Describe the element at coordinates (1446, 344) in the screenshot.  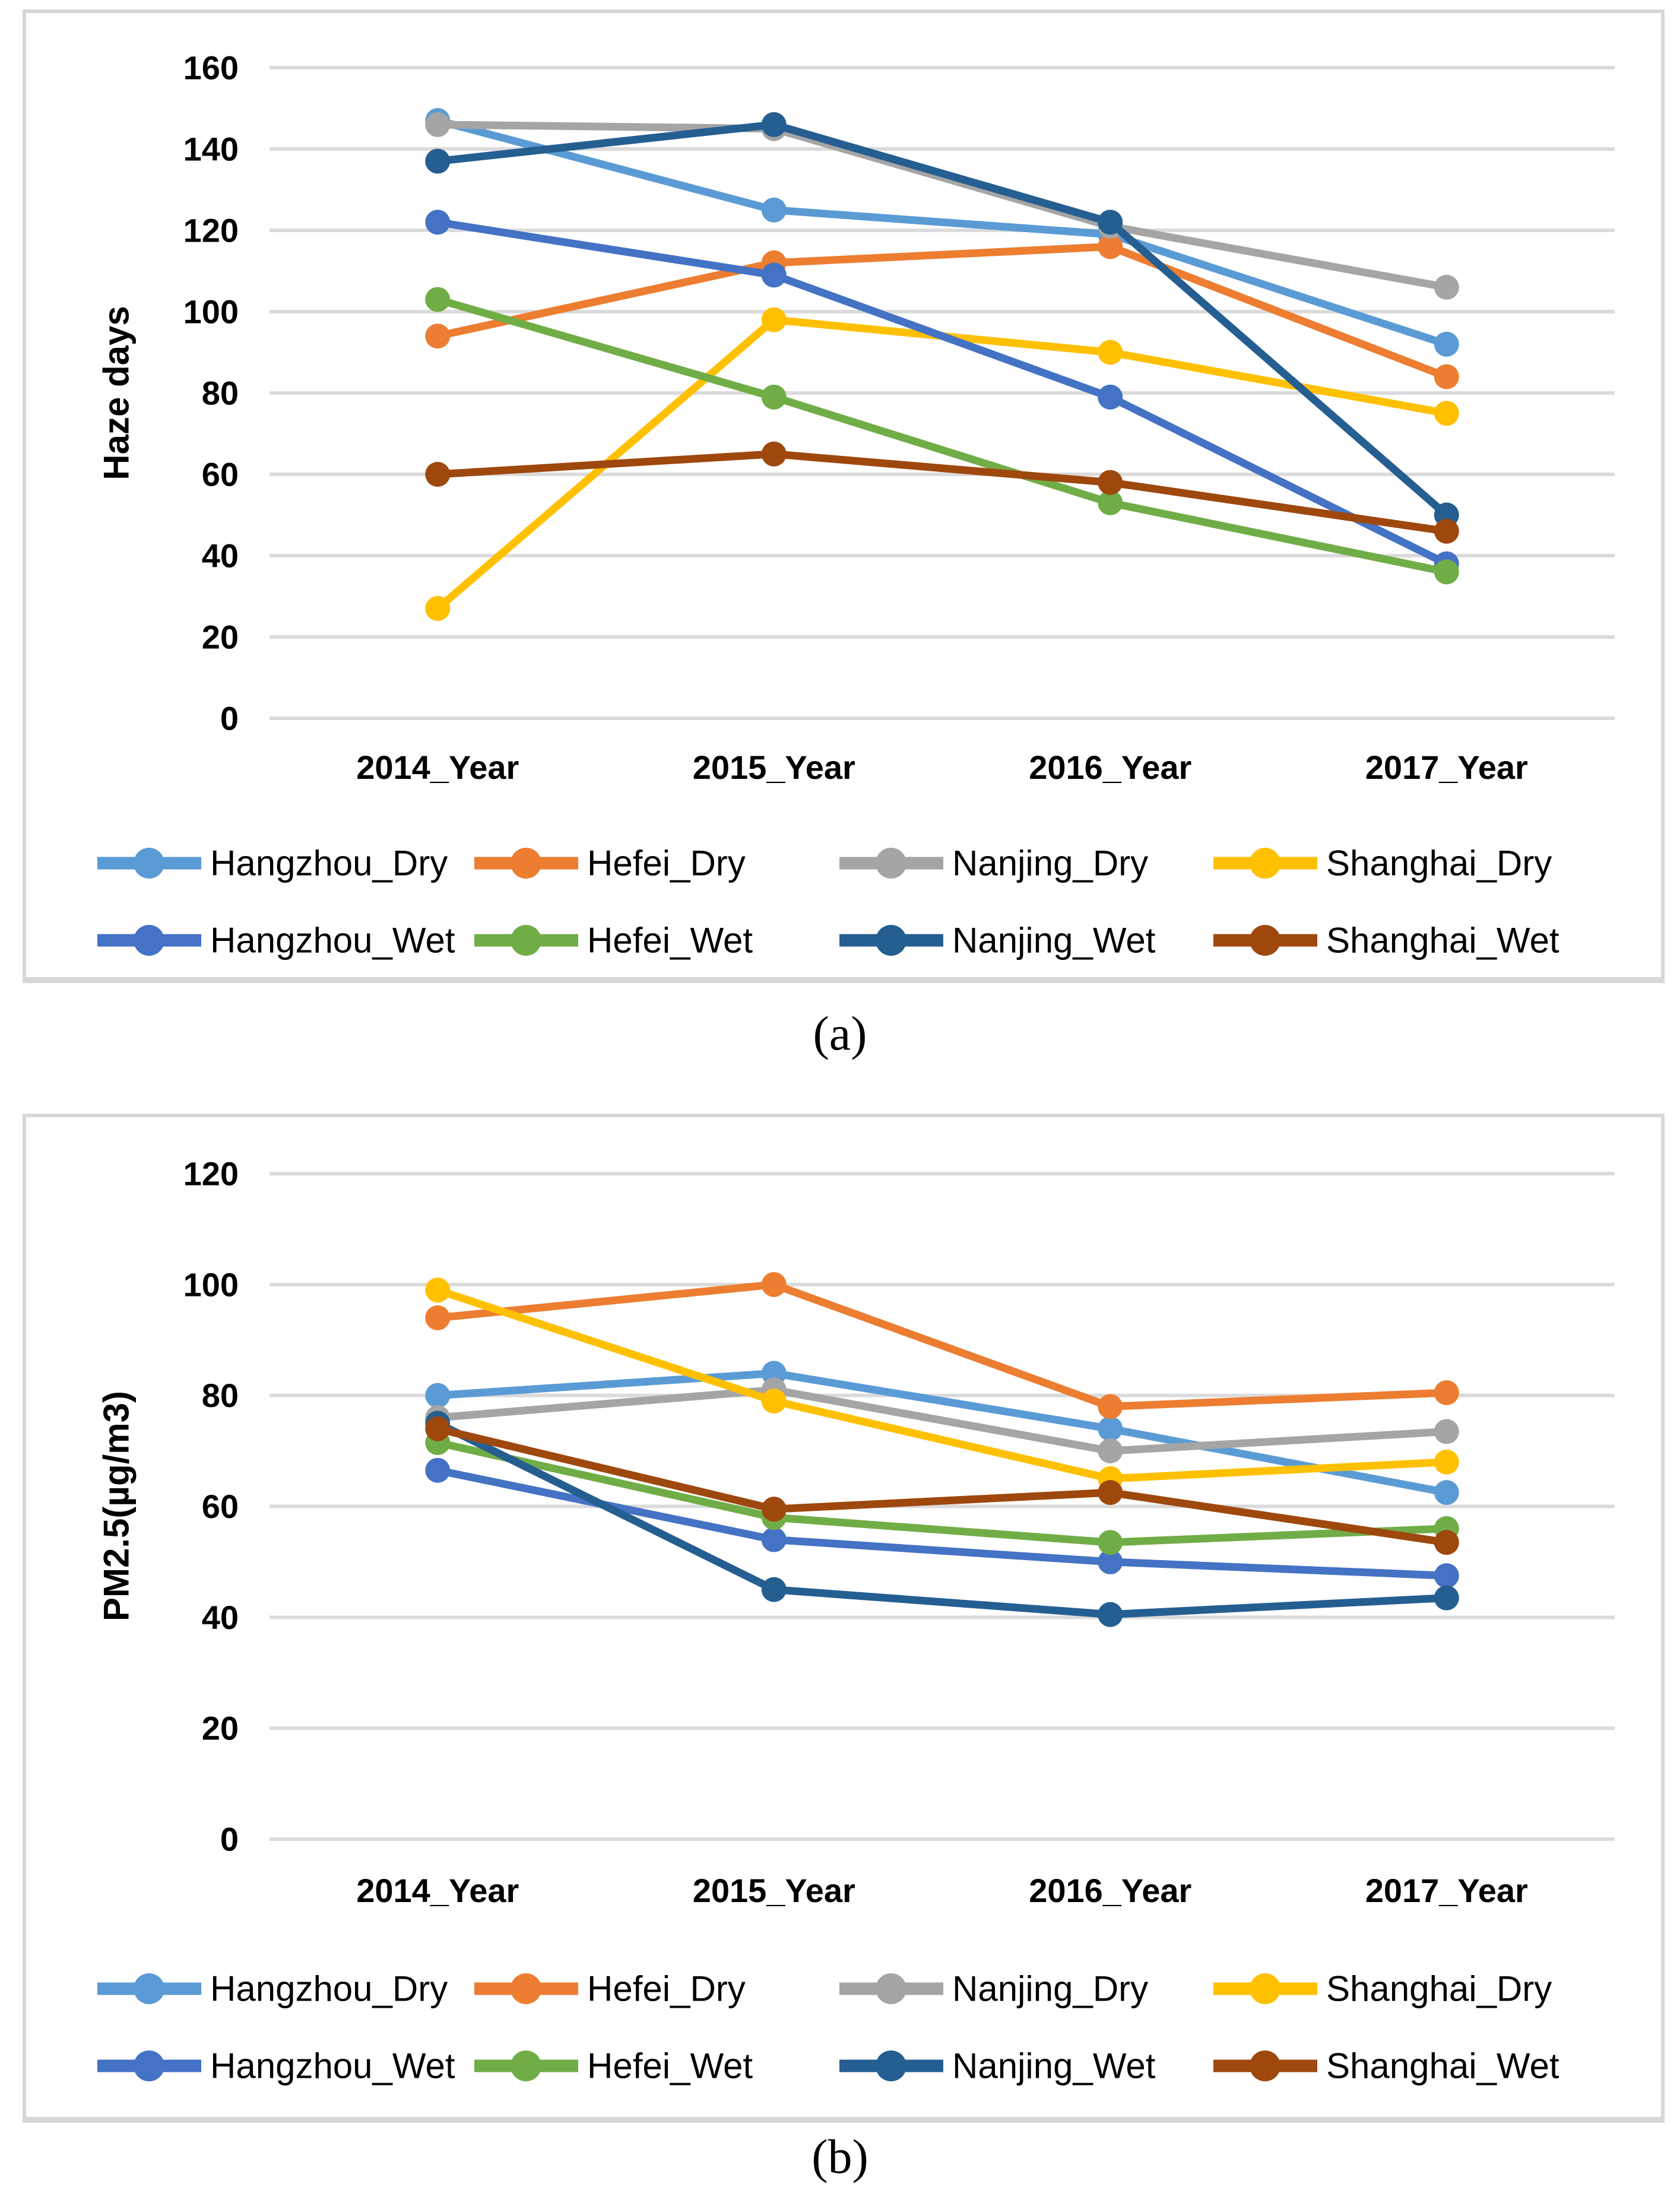
I see `data-point-Hangzhou_Dry-2017_Year` at that location.